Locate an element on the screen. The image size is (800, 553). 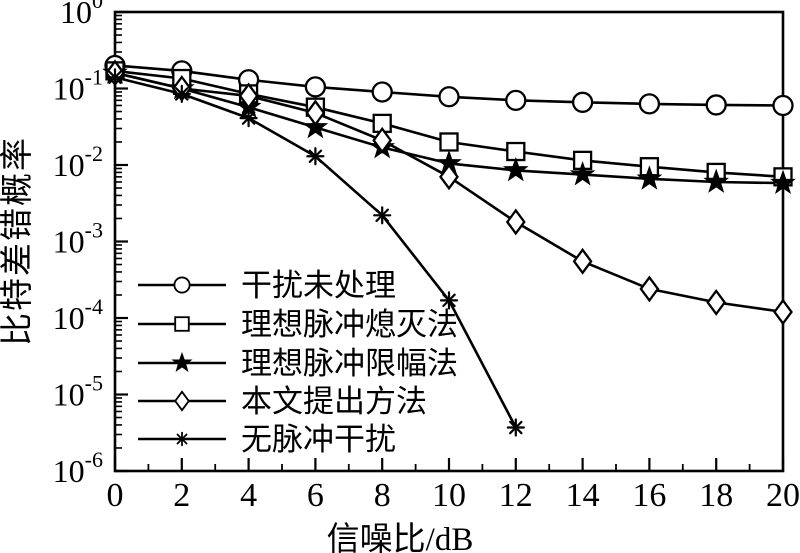
x-axis-label: 信噪比/dB is located at coordinates (400, 537).